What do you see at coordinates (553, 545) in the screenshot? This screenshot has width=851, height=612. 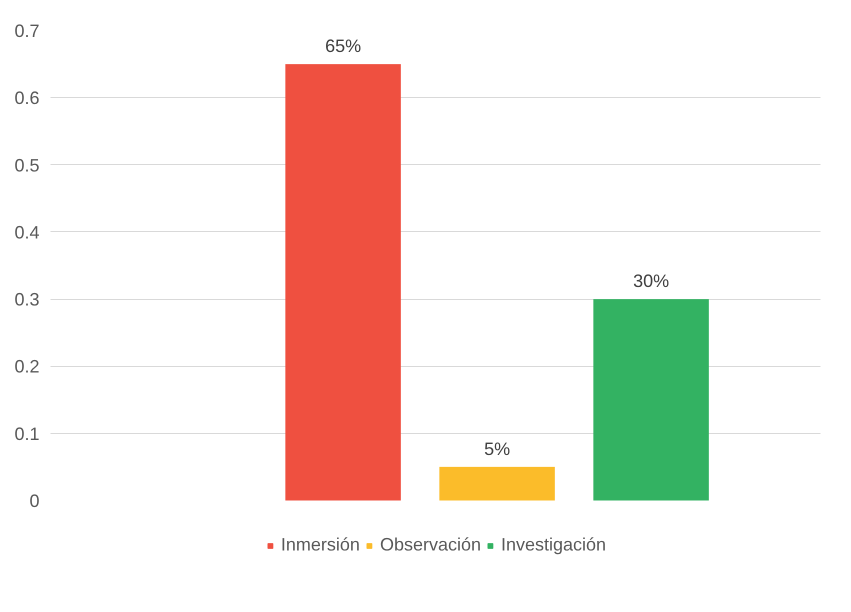 I see `legend-label: Investigación` at bounding box center [553, 545].